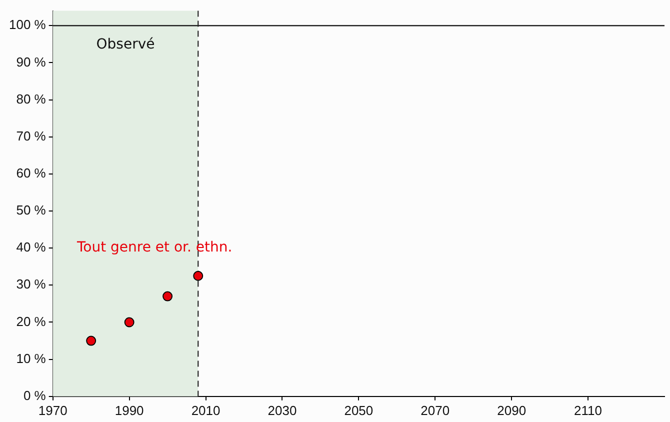 This screenshot has width=670, height=422. Describe the element at coordinates (511, 410) in the screenshot. I see `x-tick-label: 2090` at that location.